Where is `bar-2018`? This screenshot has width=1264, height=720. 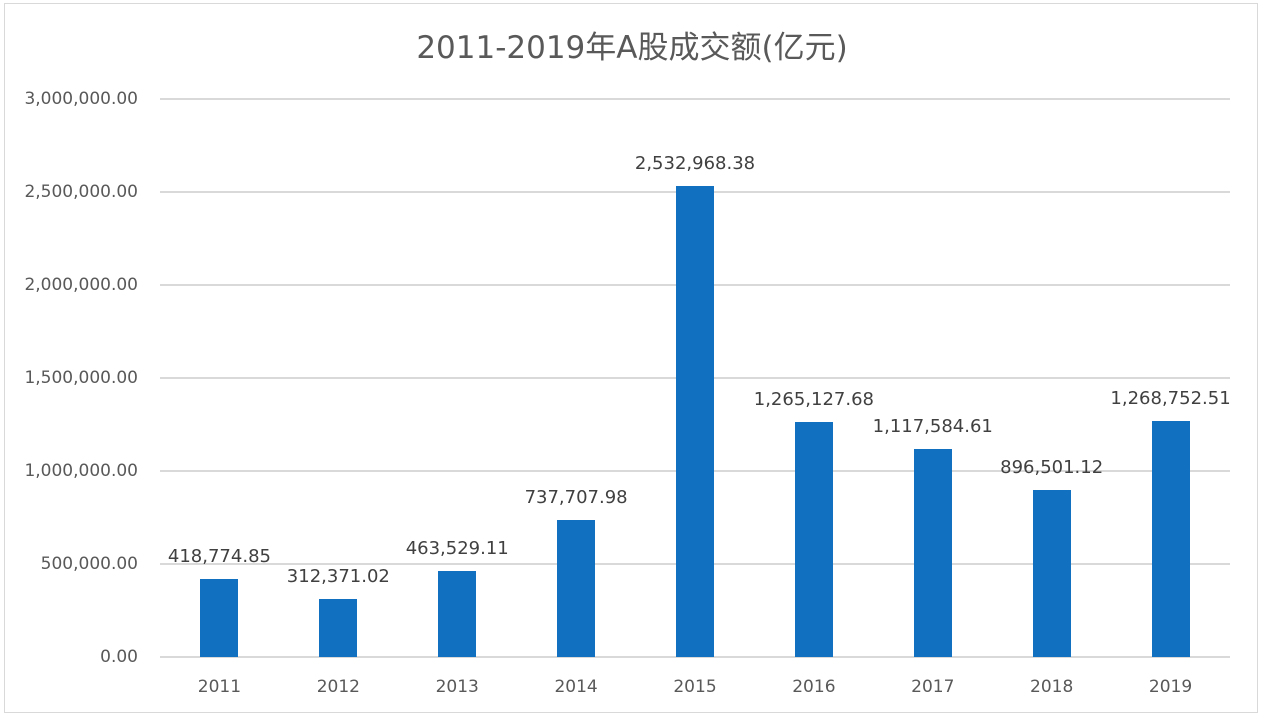 bar-2018 is located at coordinates (1051, 573).